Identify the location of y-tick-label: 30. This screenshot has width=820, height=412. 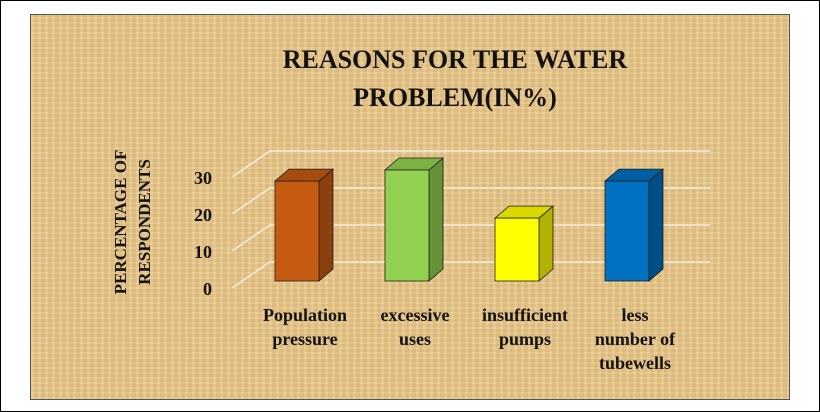
(203, 178).